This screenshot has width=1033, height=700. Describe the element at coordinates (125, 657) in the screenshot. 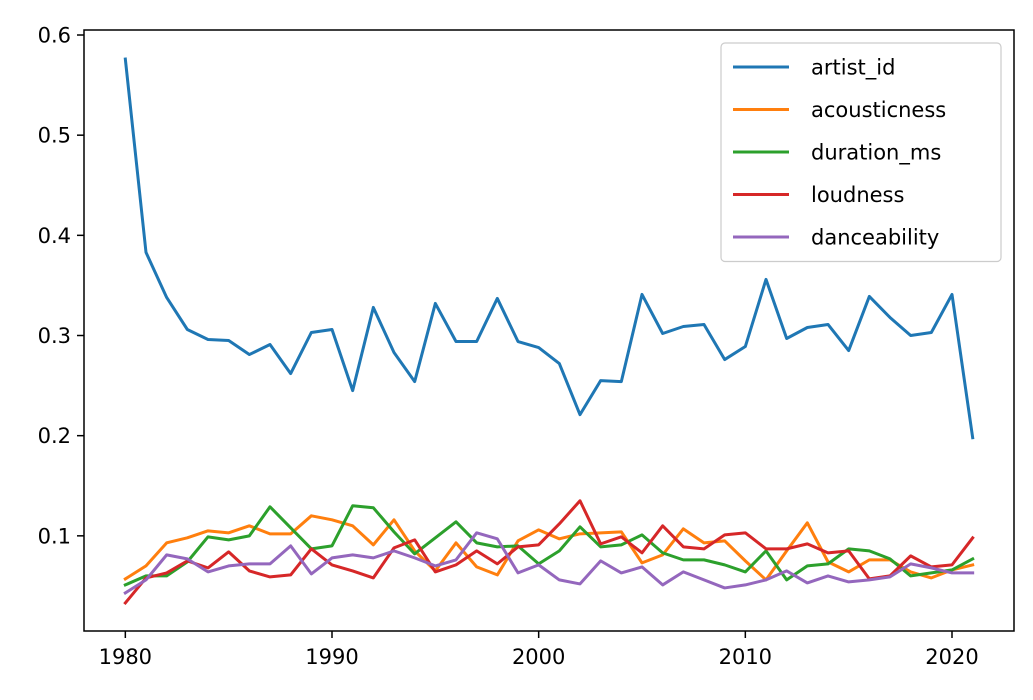

I see `x-tick-label: 1980` at that location.